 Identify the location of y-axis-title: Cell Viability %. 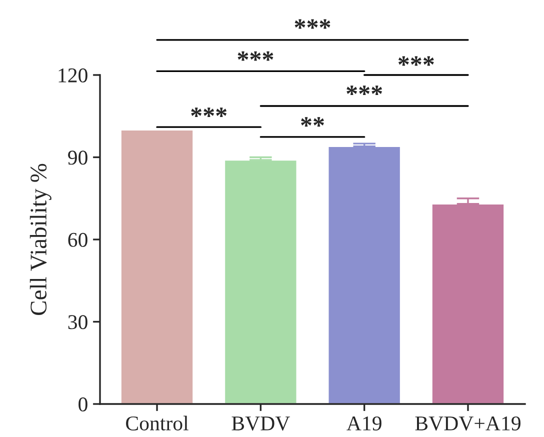
(41, 239).